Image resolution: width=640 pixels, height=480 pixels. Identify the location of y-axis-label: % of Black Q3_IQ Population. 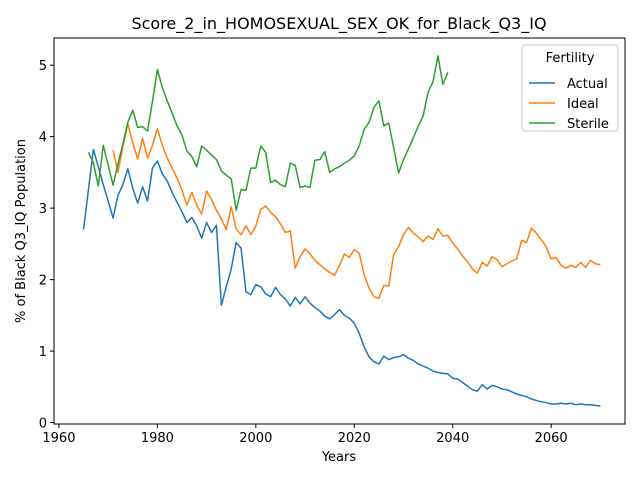
(21, 231).